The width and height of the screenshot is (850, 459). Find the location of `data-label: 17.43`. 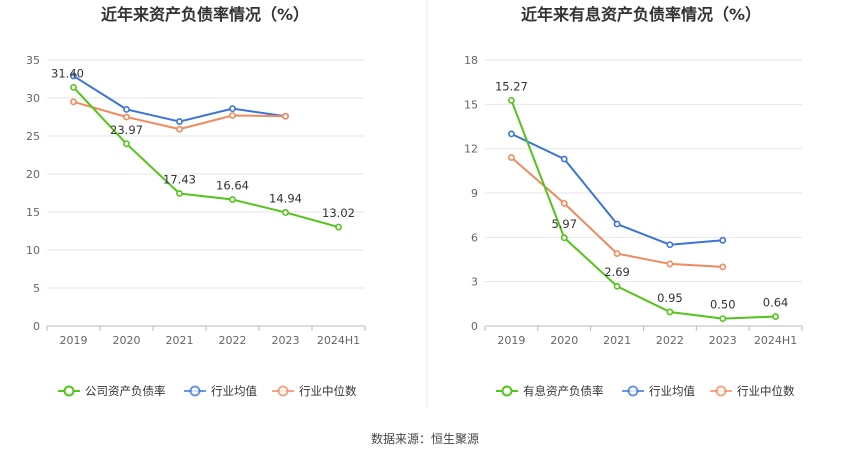

data-label: 17.43 is located at coordinates (179, 180).